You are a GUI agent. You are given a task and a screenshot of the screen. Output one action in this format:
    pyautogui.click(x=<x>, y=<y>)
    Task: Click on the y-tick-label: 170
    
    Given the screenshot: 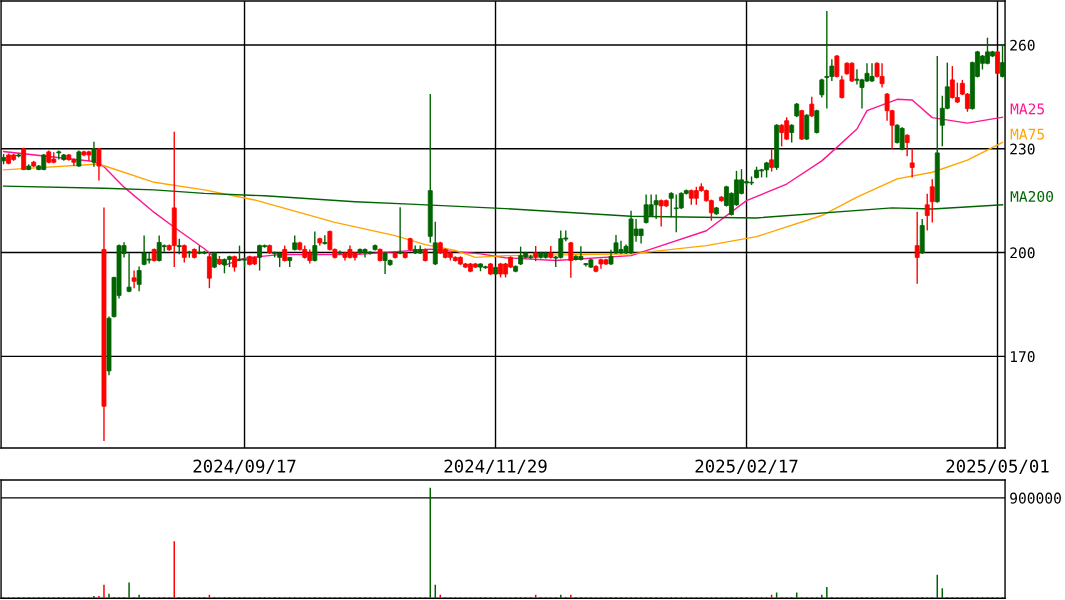 What is the action you would take?
    pyautogui.click(x=1022, y=357)
    